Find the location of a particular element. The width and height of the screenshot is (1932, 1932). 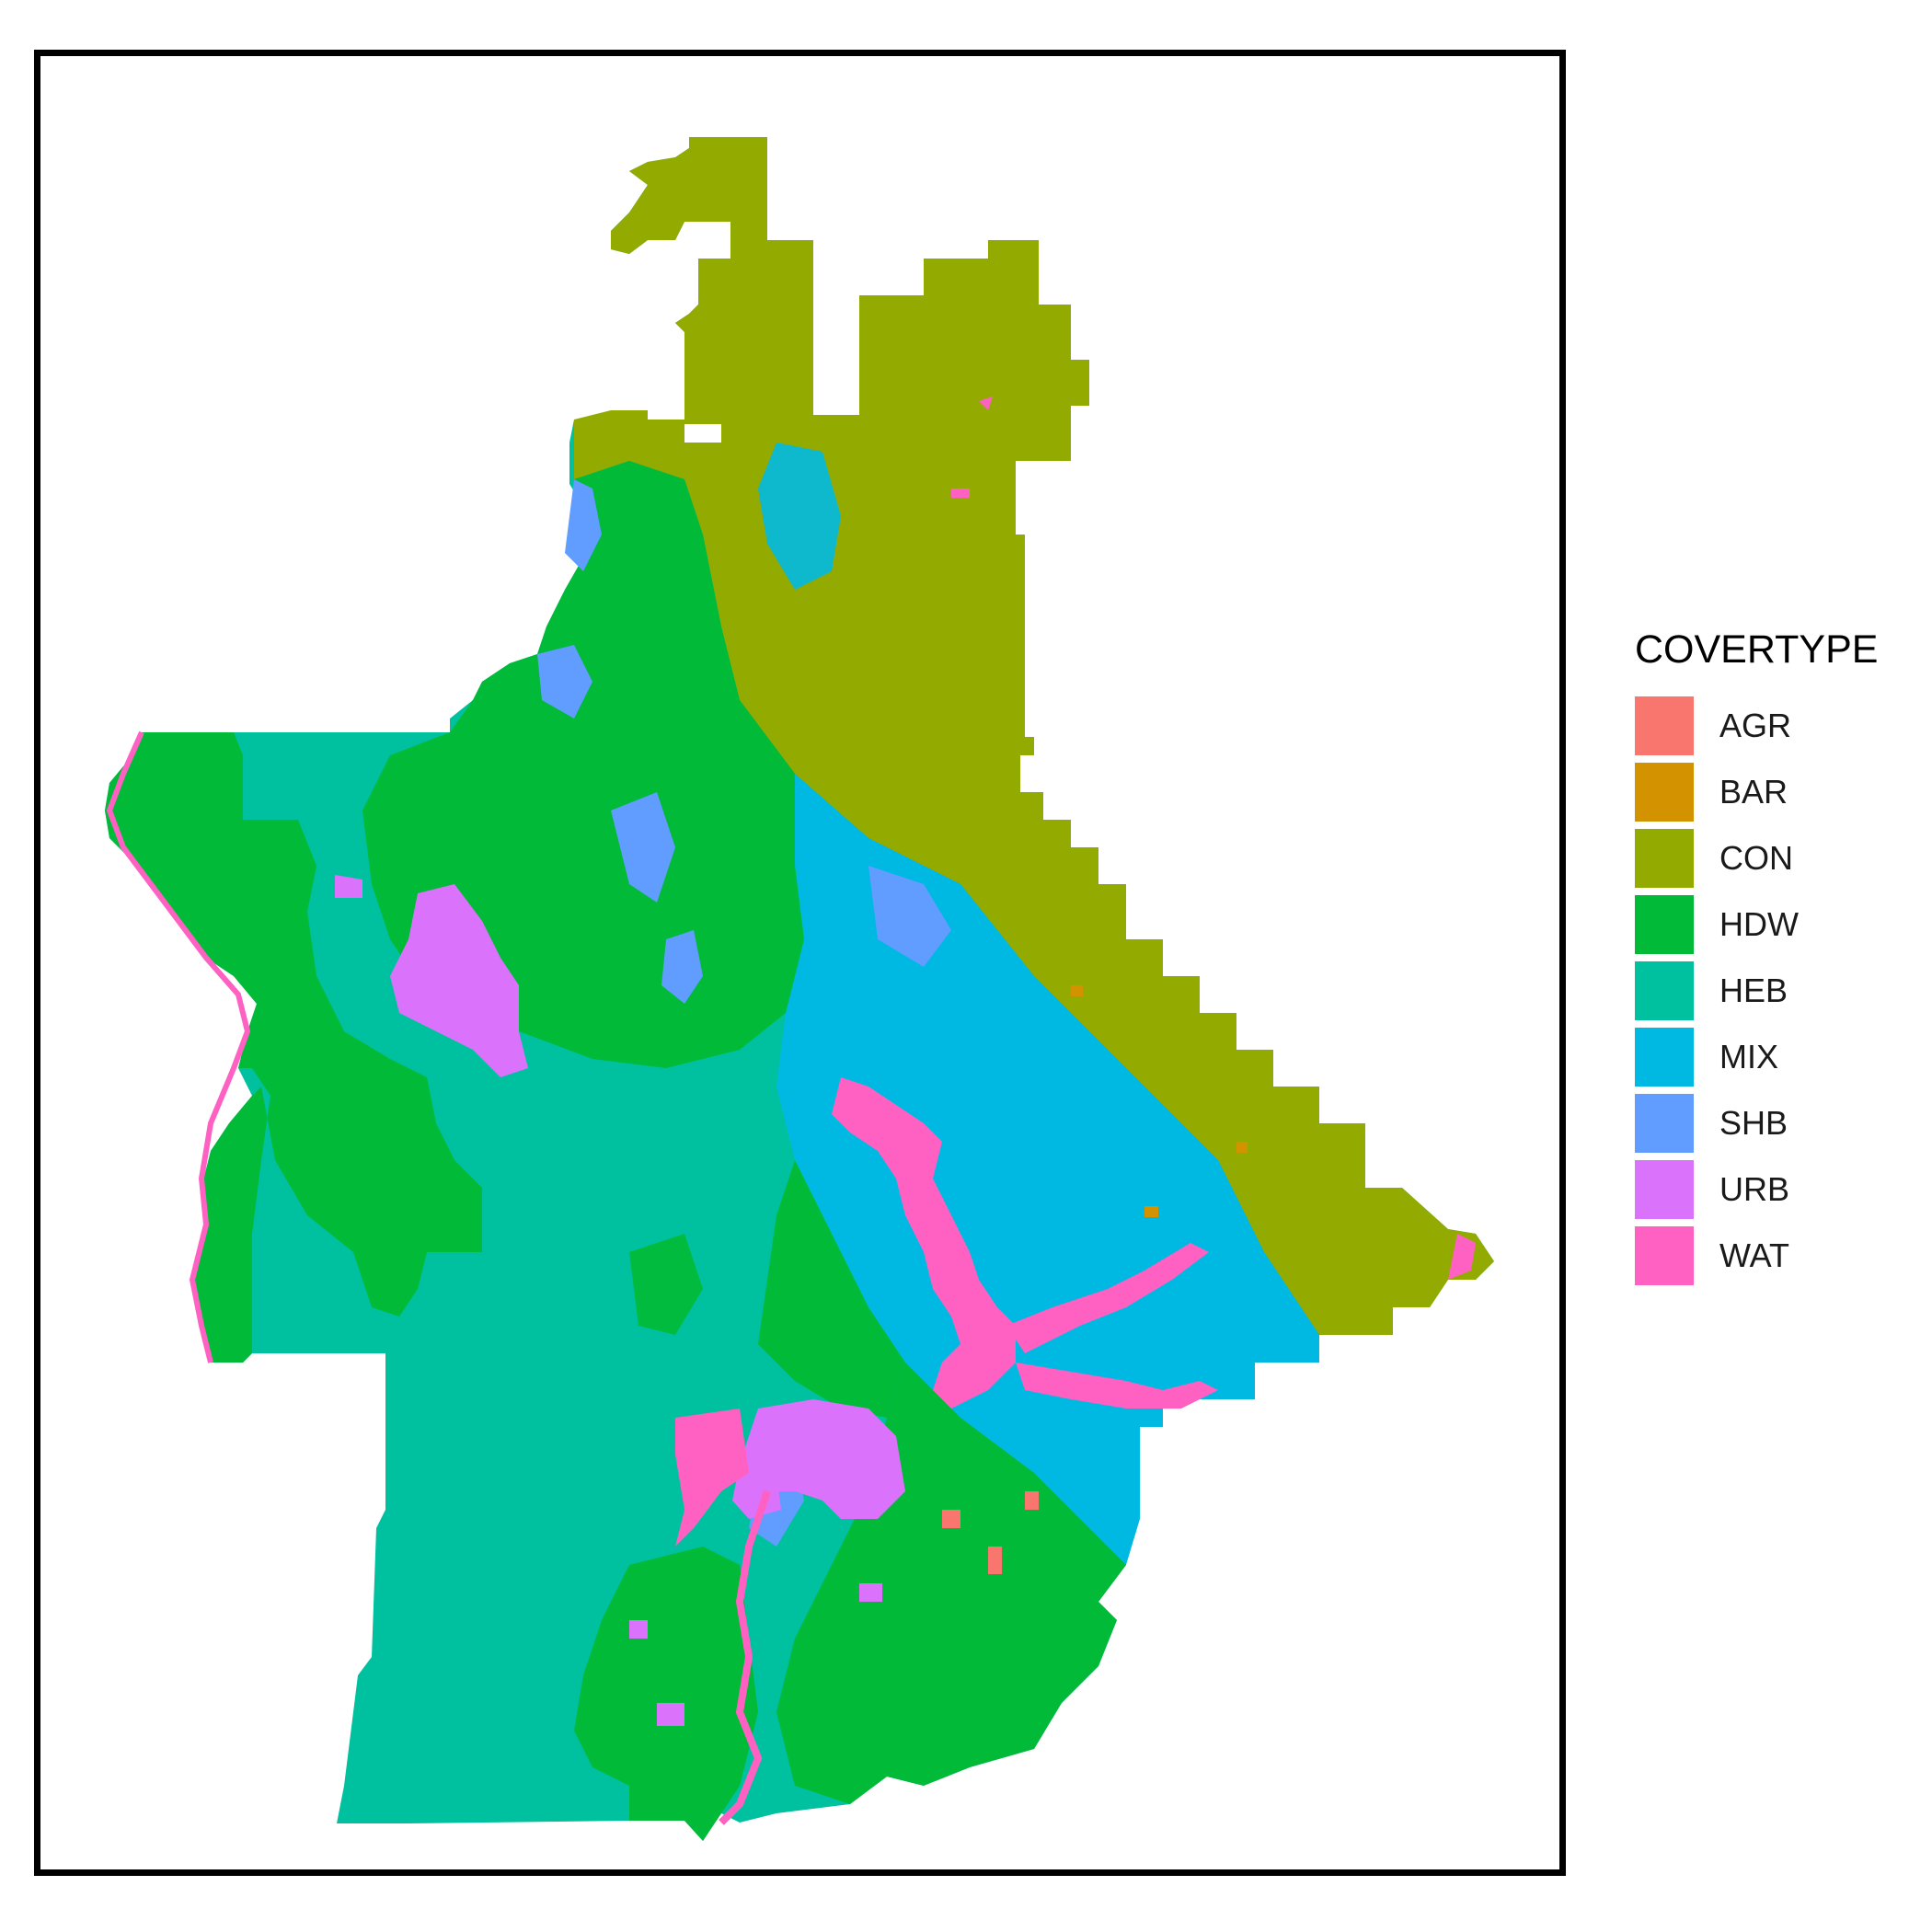

region-hdw-central is located at coordinates (831, 1289).